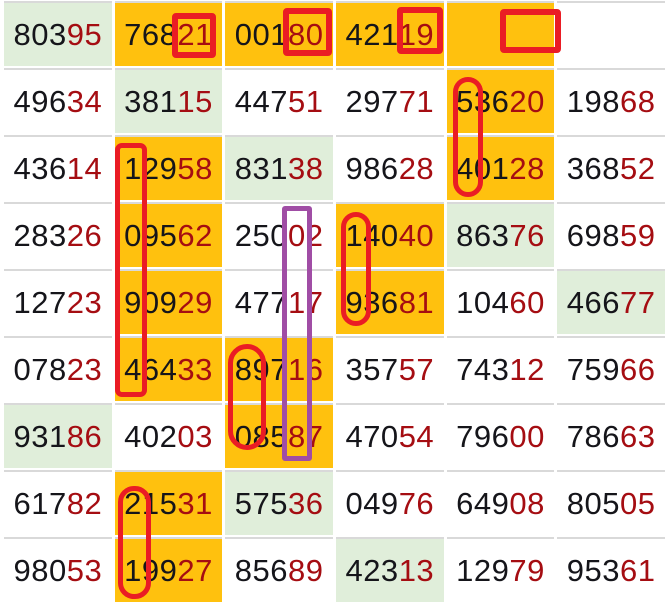 This screenshot has height=602, width=669. Describe the element at coordinates (306, 34) in the screenshot. I see `digits-red: 80` at that location.